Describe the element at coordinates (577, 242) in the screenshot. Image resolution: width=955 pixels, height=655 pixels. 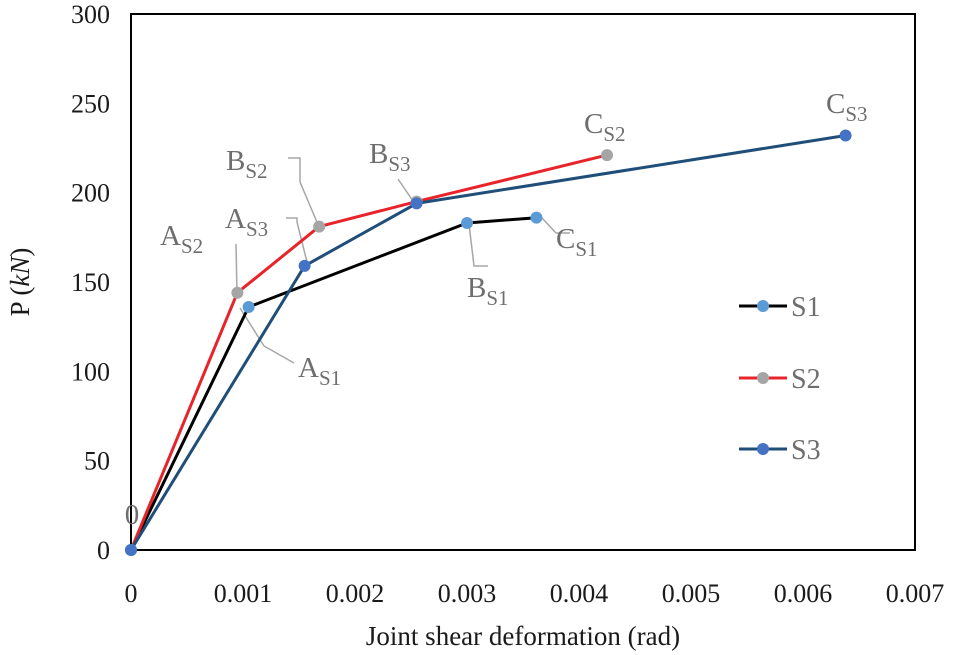
I see `point-label-c-s1: CS1` at that location.